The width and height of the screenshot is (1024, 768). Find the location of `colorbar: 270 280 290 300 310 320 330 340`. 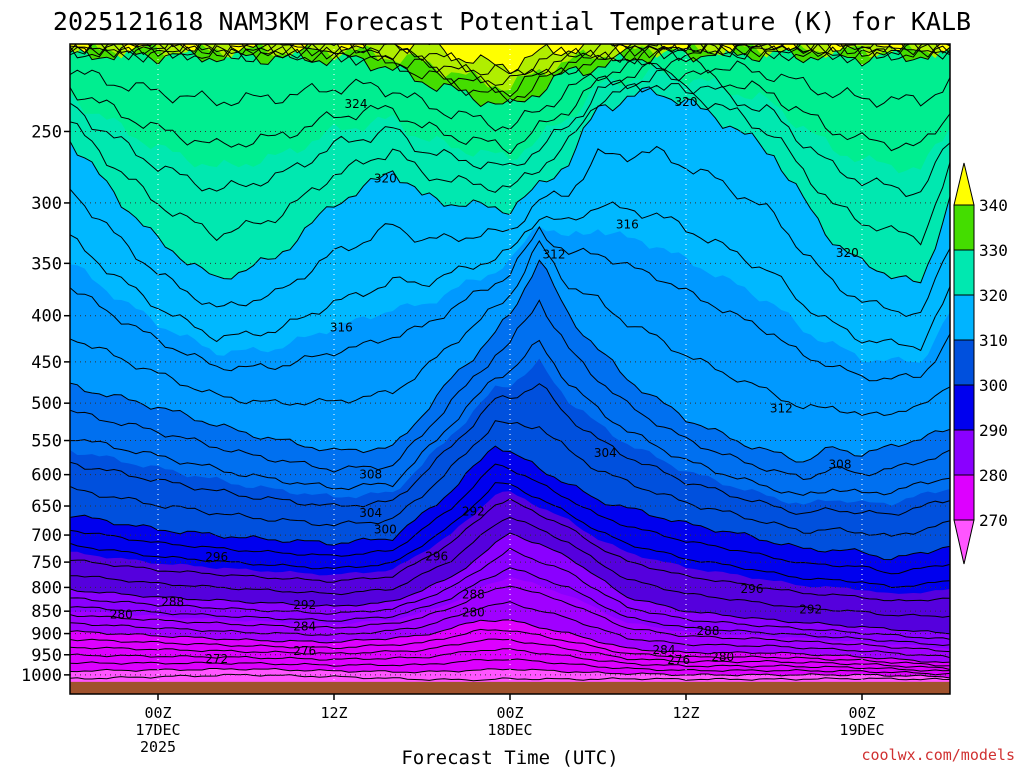

colorbar: 270 280 290 300 310 320 330 340 is located at coordinates (980, 363).